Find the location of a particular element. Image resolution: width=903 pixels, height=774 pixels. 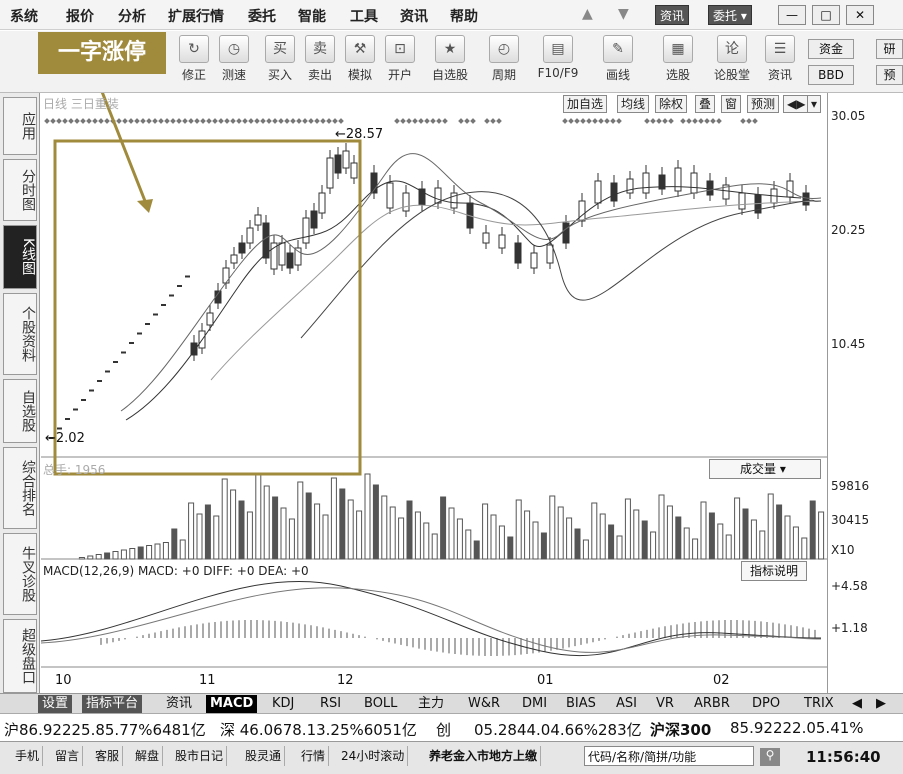

tab-arbr: ARBR is located at coordinates (712, 703).